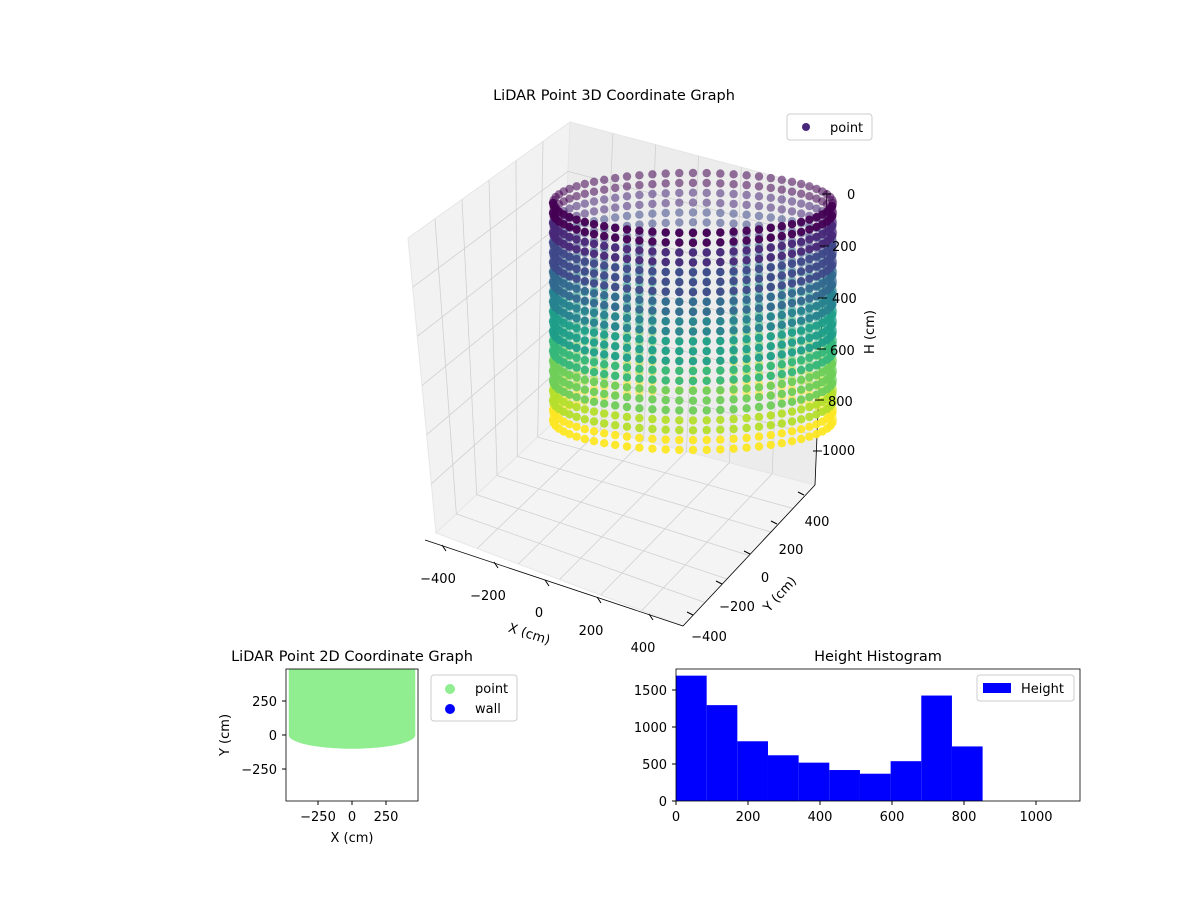 Image resolution: width=1200 pixels, height=900 pixels. What do you see at coordinates (554, 583) in the screenshot?
I see `plot-3d-x-axis-line` at bounding box center [554, 583].